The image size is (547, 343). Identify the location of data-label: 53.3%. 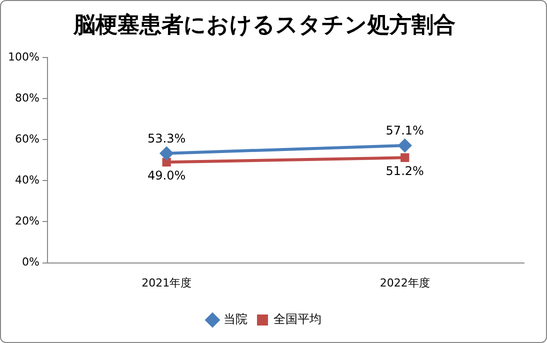
(167, 138).